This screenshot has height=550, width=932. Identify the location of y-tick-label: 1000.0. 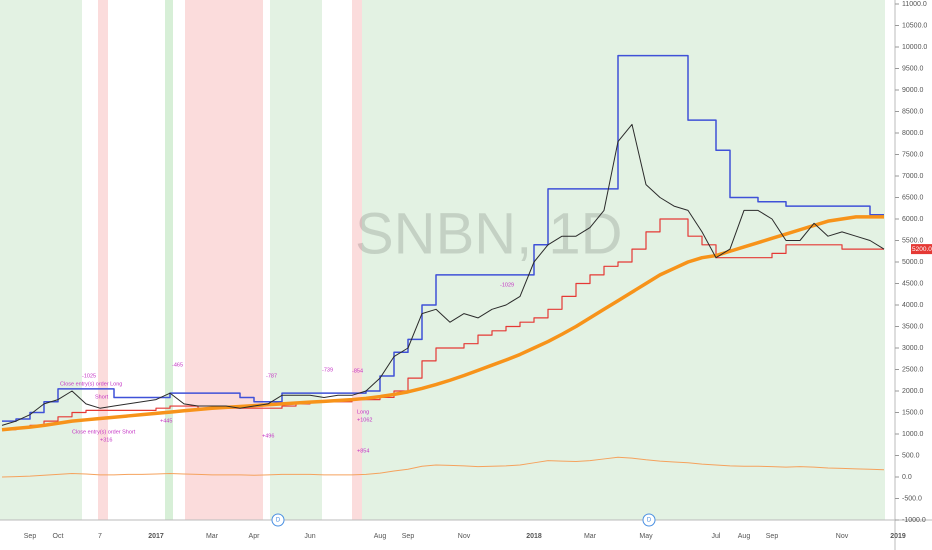
(913, 434).